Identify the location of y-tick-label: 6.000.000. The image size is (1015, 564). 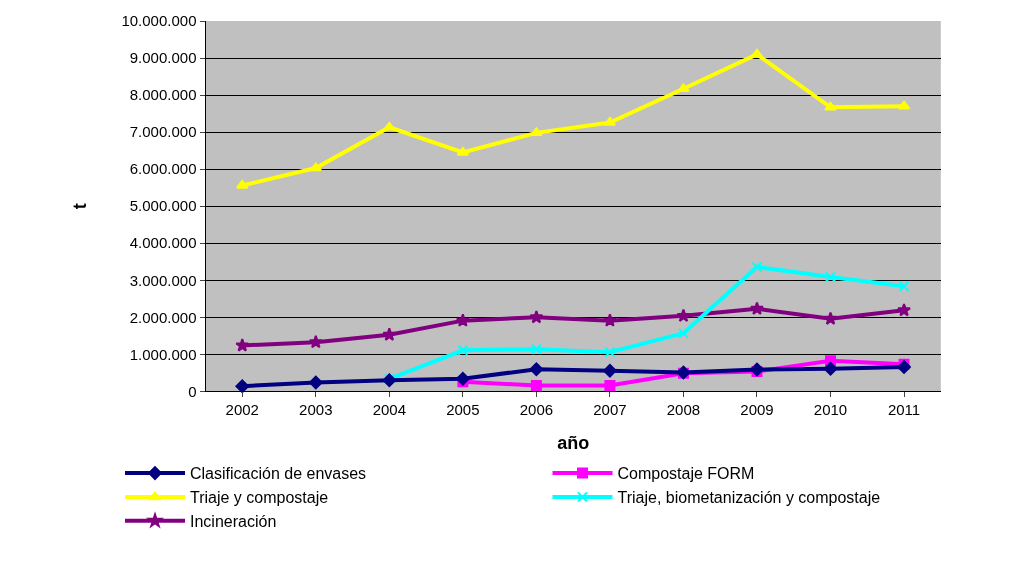
(163, 169).